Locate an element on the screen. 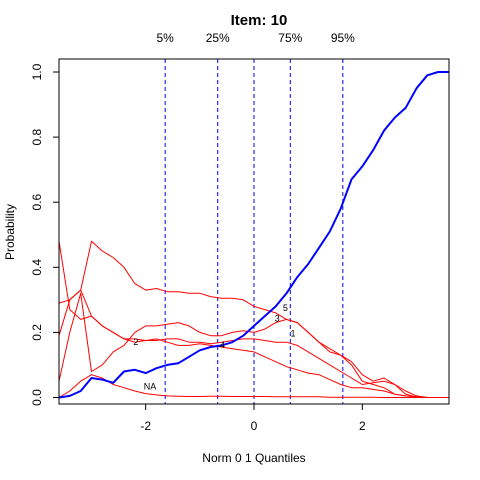  x-tick-label: 2 is located at coordinates (362, 426).